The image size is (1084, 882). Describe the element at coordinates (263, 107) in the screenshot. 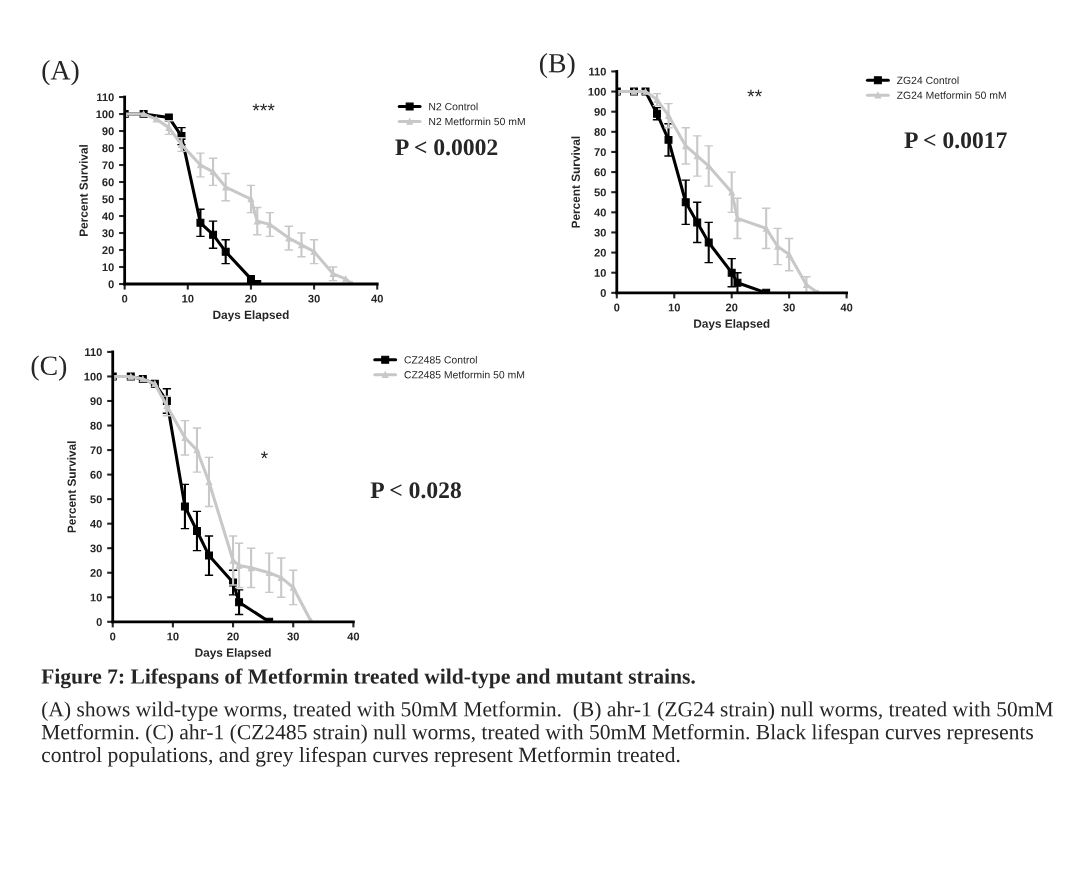

I see `annotation: ***` at that location.